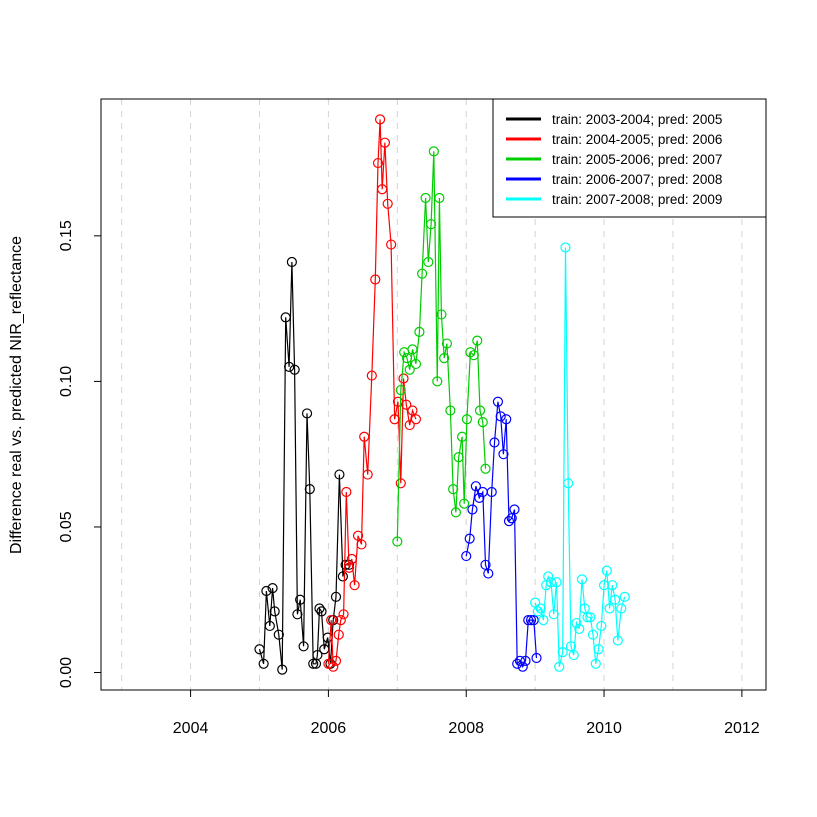 Image resolution: width=817 pixels, height=817 pixels. What do you see at coordinates (637, 199) in the screenshot?
I see `legend-label: train: 2007-2008; pred: 2009` at bounding box center [637, 199].